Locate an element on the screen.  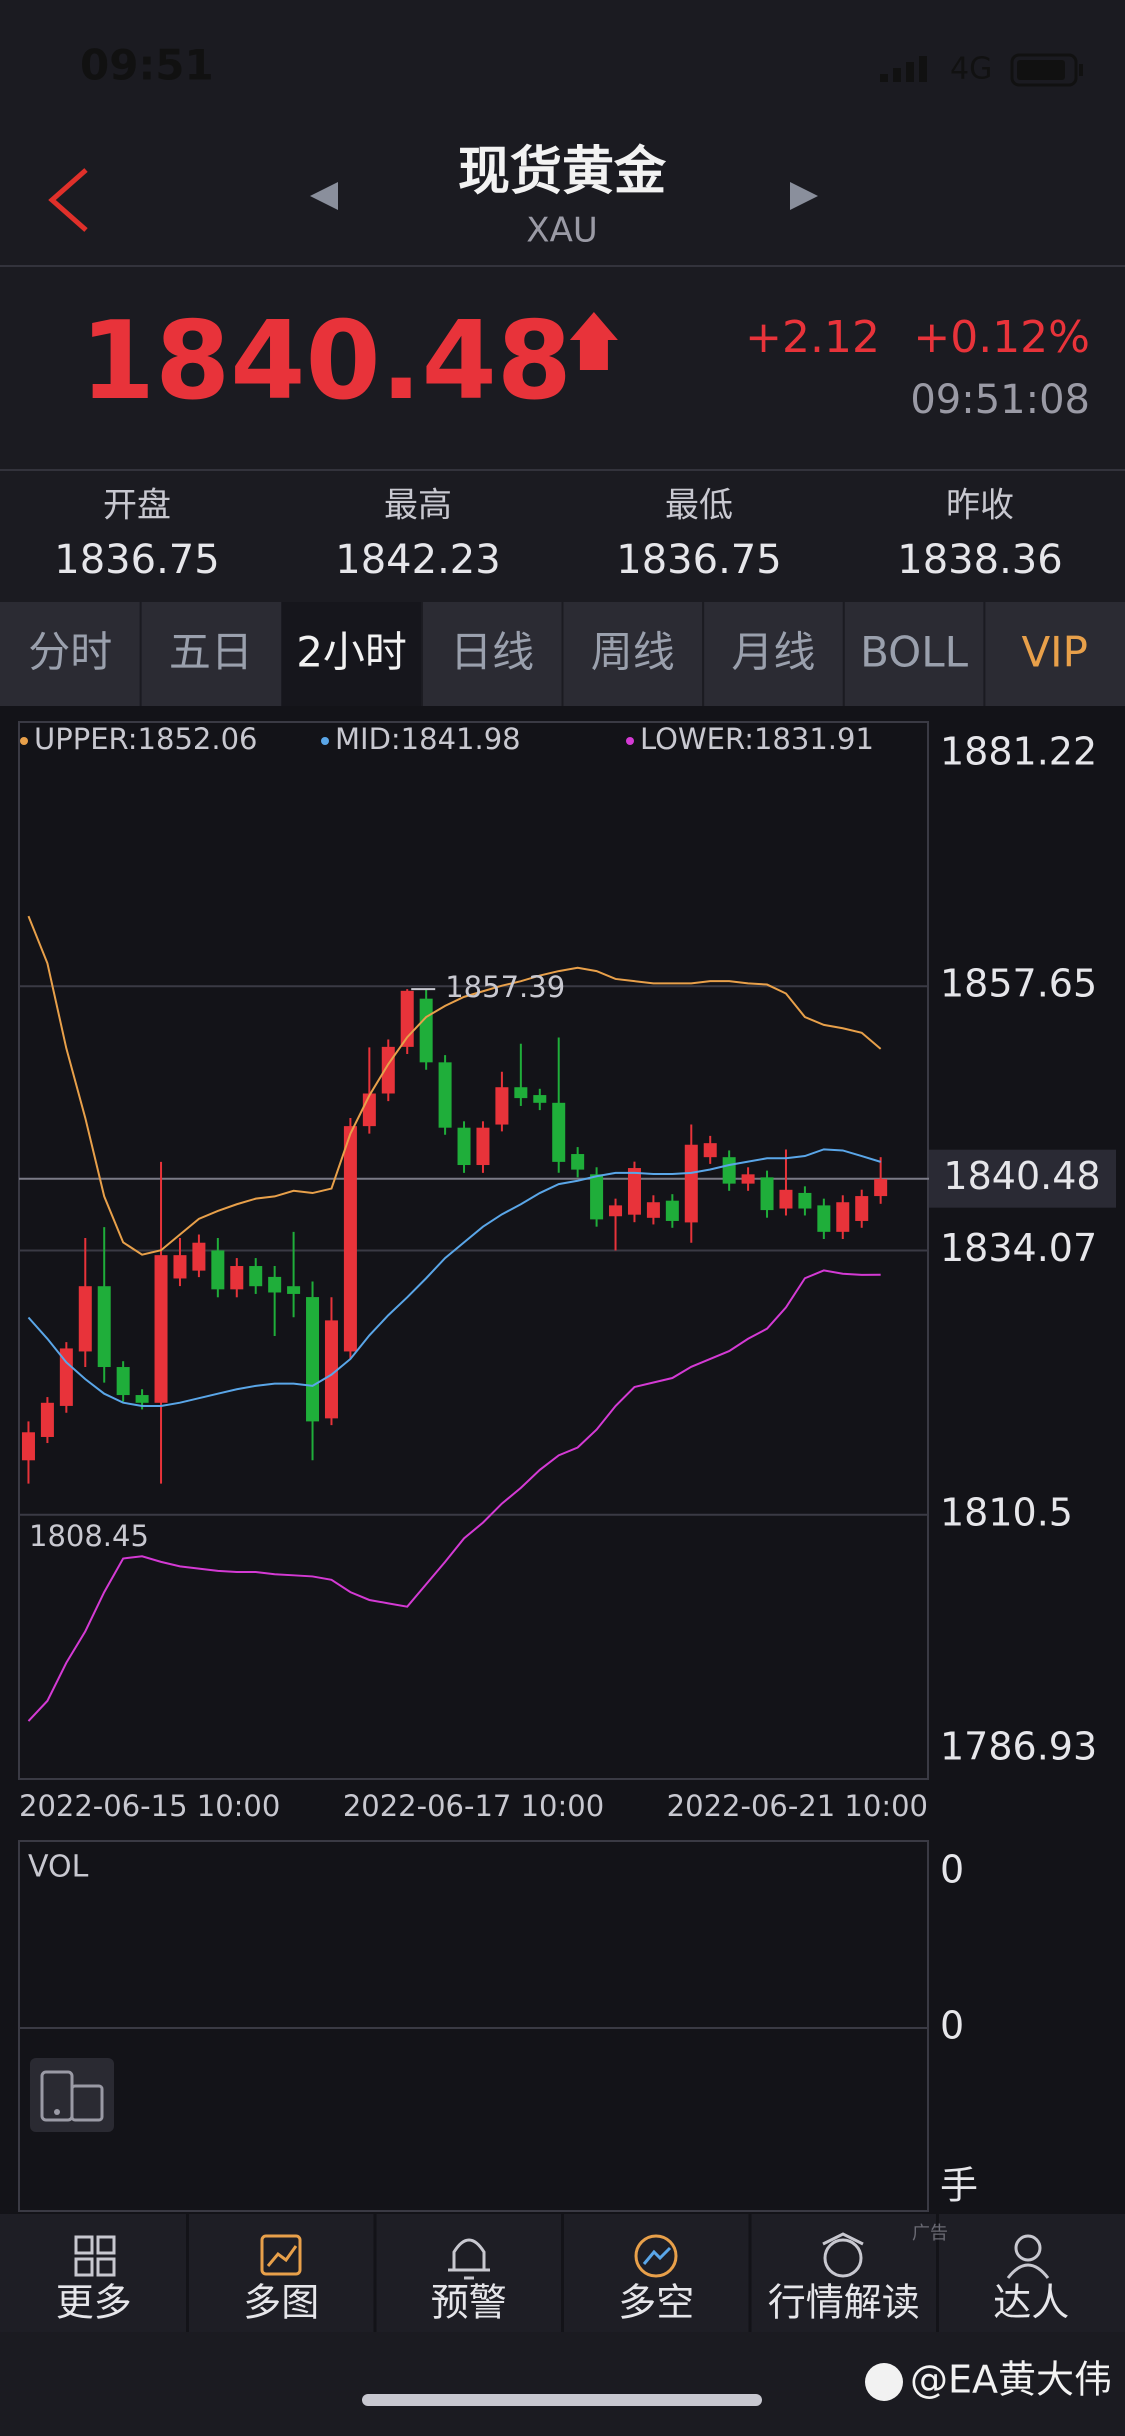
tab-active-bg is located at coordinates (351, 654).